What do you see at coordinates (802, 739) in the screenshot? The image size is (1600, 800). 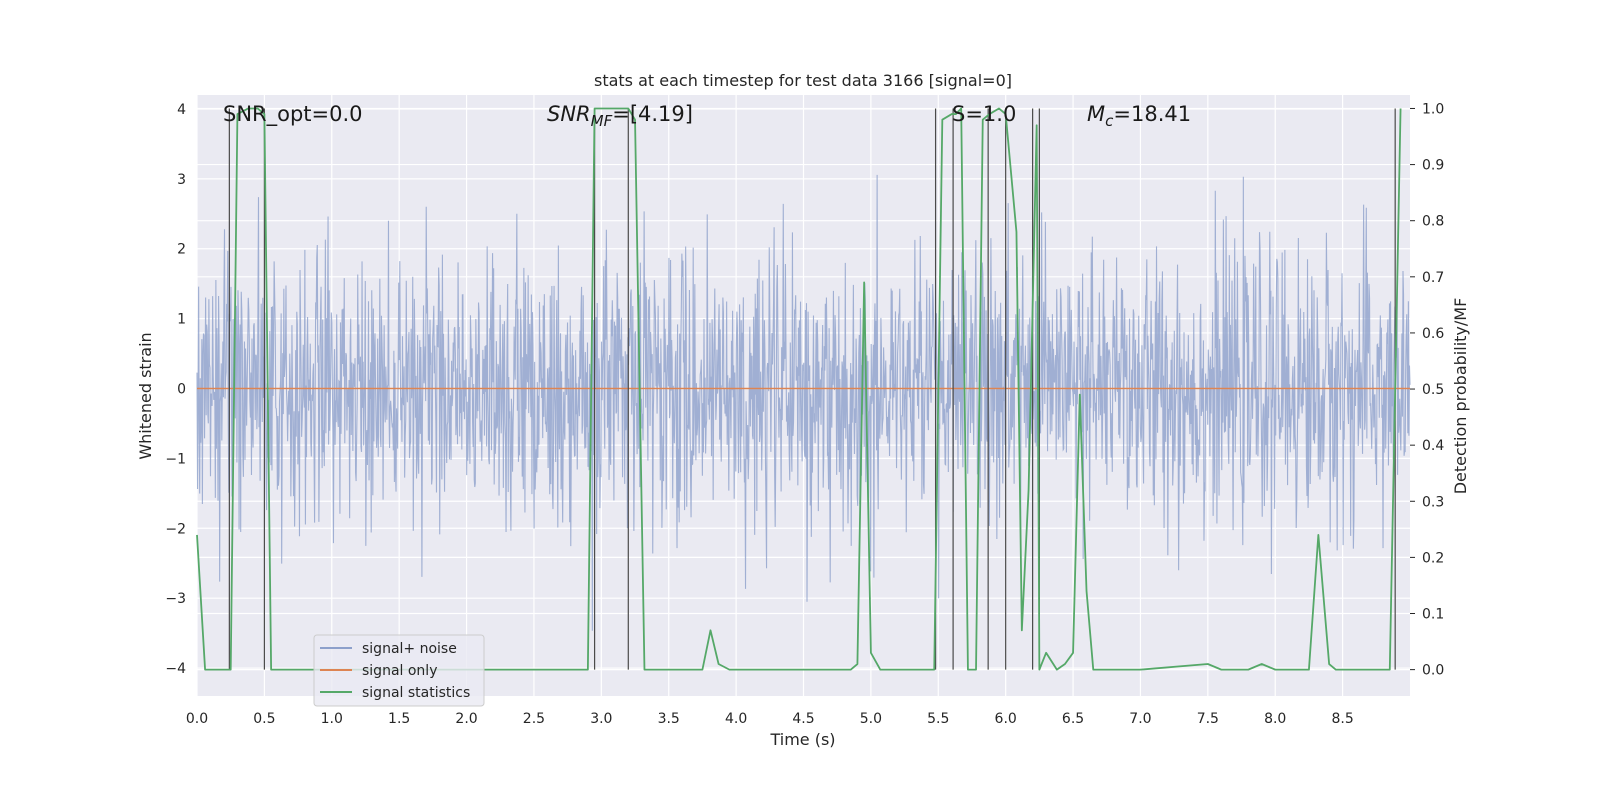 I see `x-axis-label: Time (s)` at bounding box center [802, 739].